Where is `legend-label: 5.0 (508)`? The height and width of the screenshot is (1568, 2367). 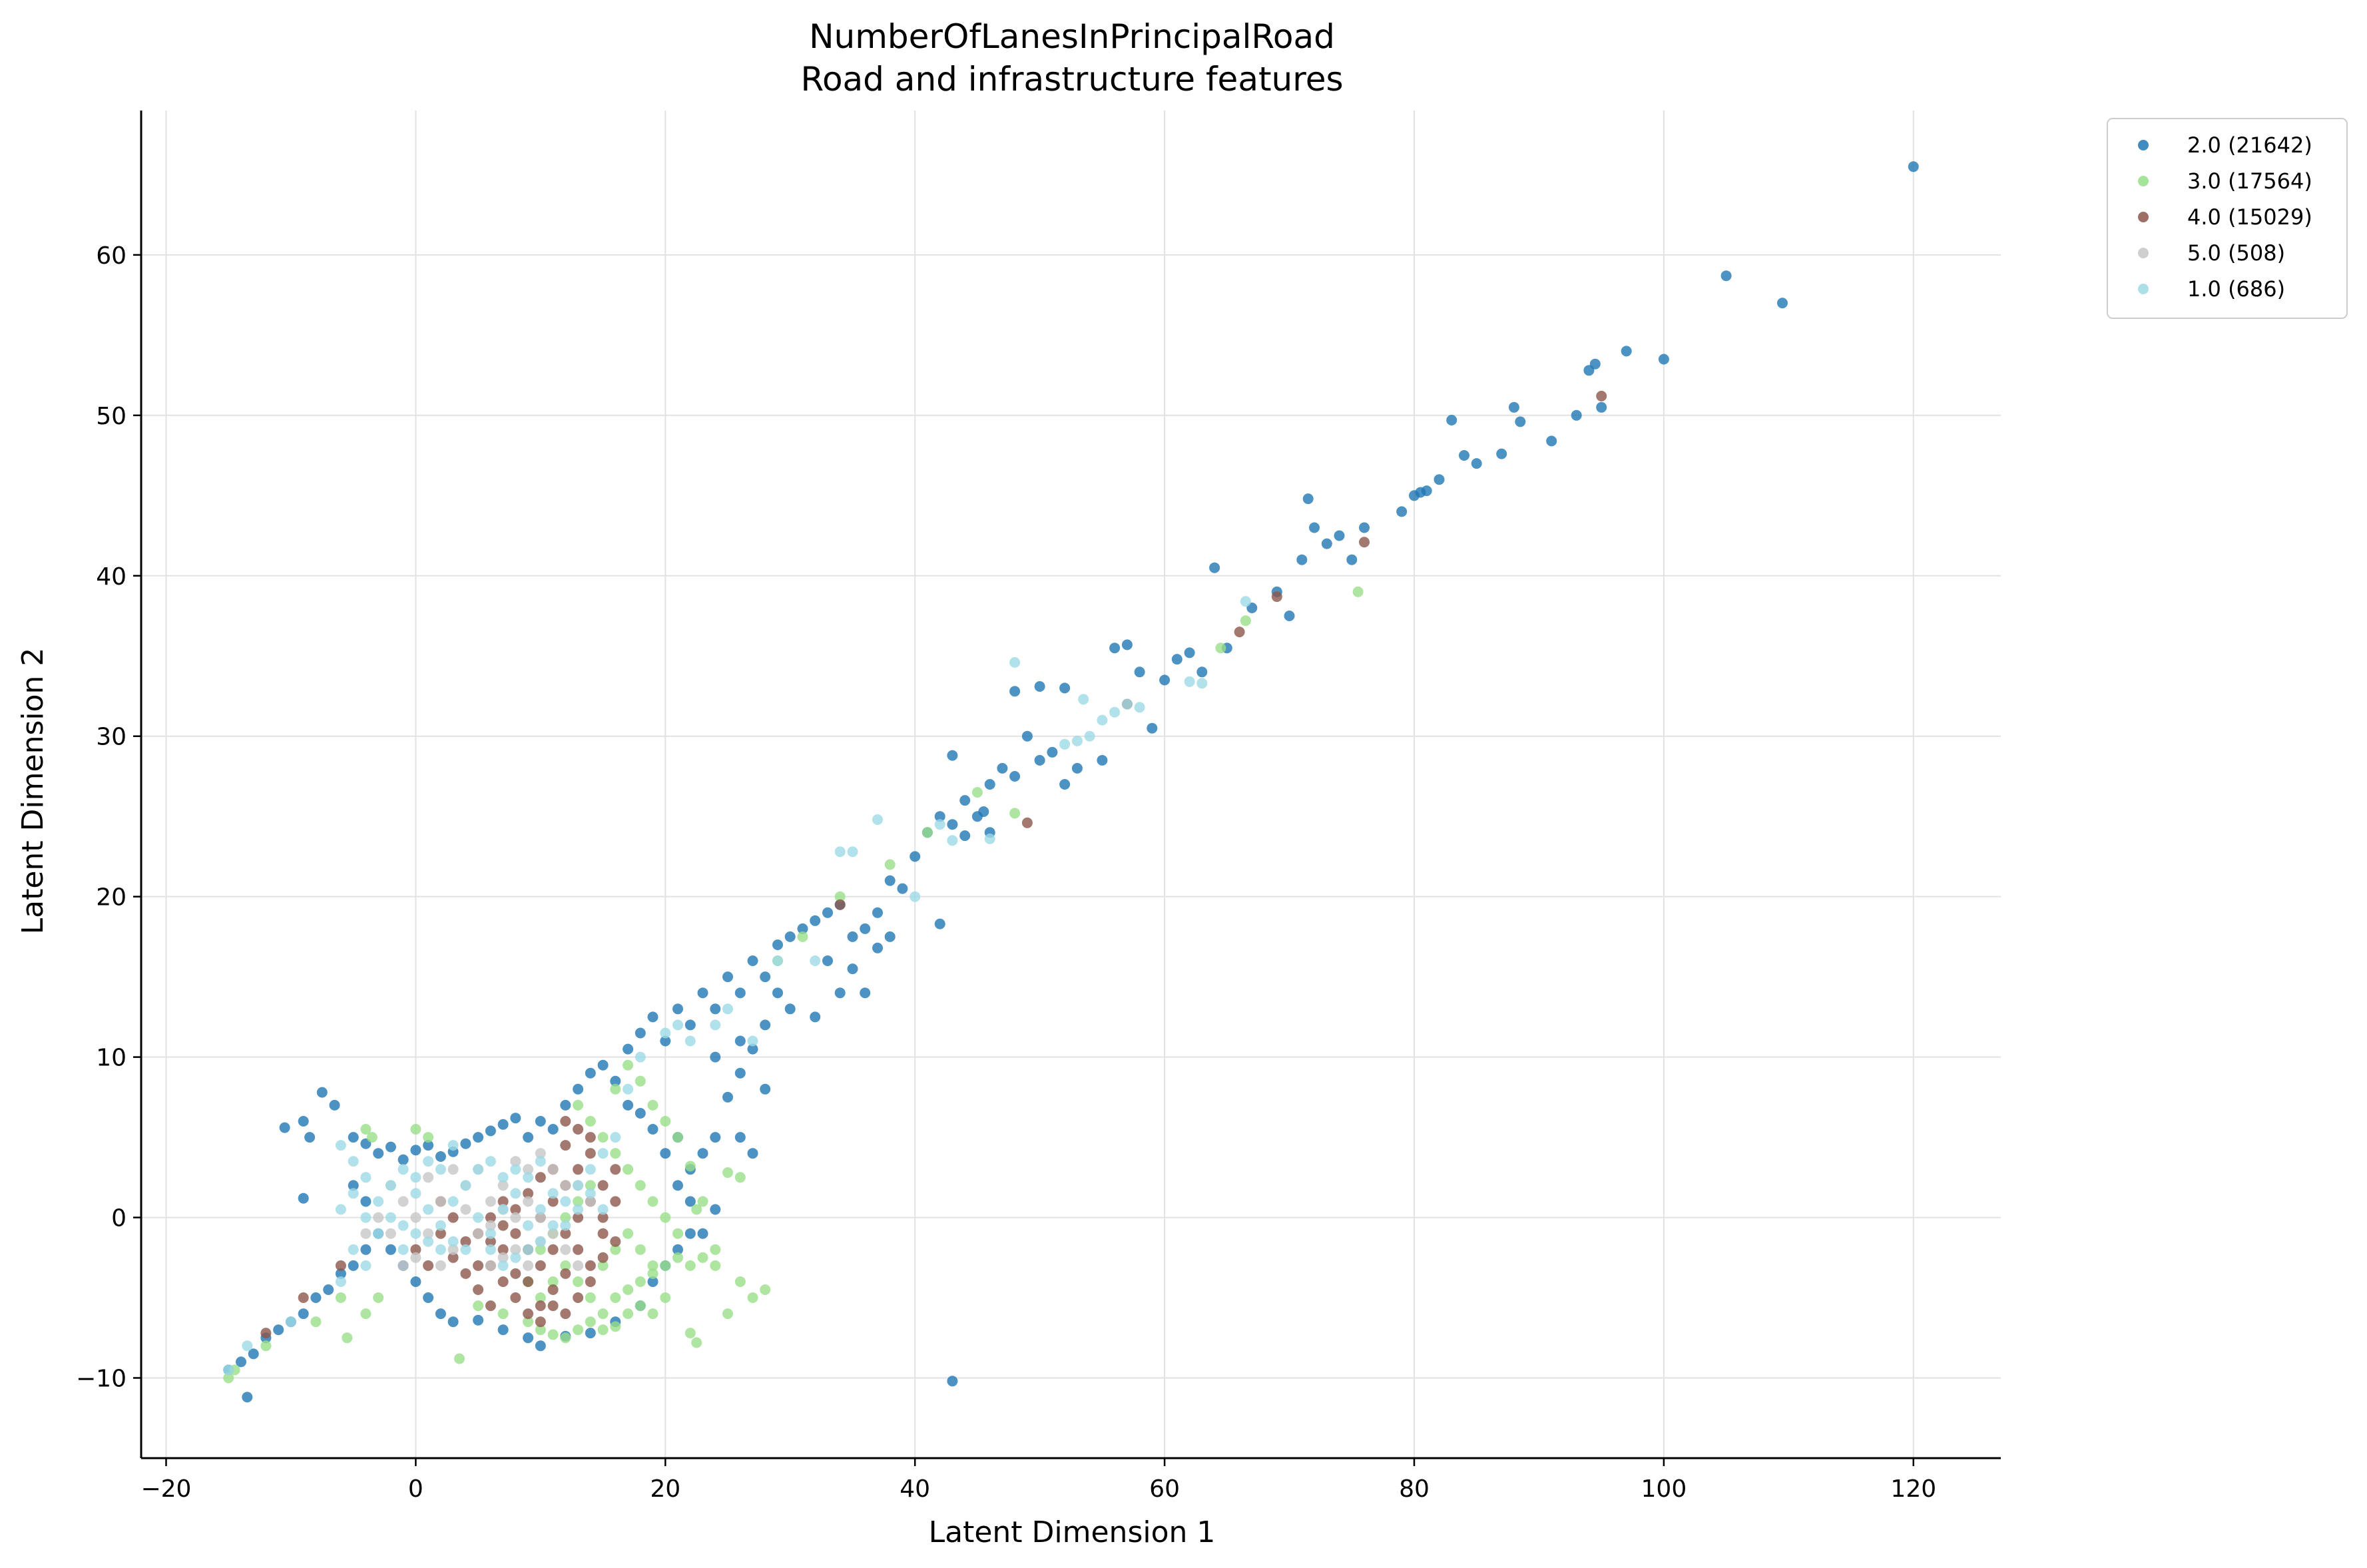
legend-label: 5.0 (508) is located at coordinates (2236, 253).